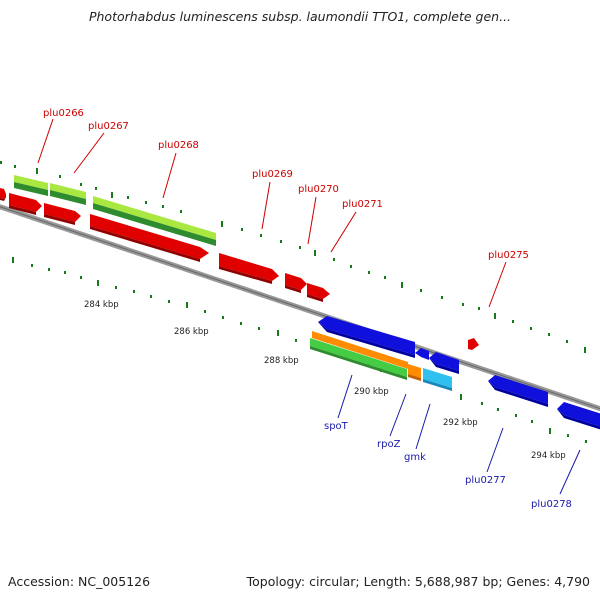 The height and width of the screenshot is (600, 600). Describe the element at coordinates (272, 174) in the screenshot. I see `gene-label-plu0269: plu0269` at that location.